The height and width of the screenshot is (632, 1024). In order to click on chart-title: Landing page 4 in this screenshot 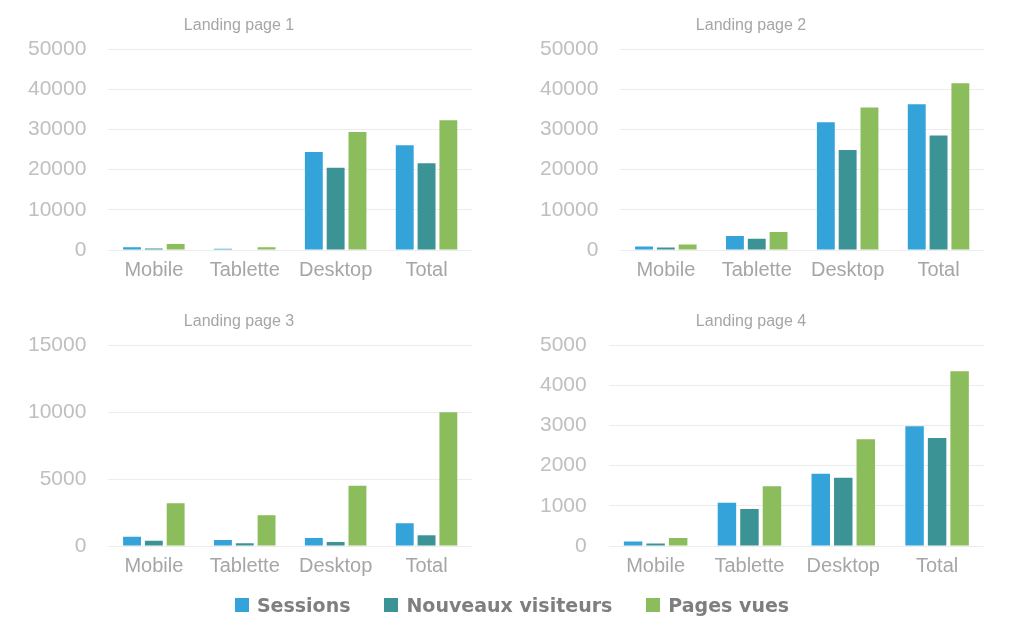, I will do `click(751, 321)`.